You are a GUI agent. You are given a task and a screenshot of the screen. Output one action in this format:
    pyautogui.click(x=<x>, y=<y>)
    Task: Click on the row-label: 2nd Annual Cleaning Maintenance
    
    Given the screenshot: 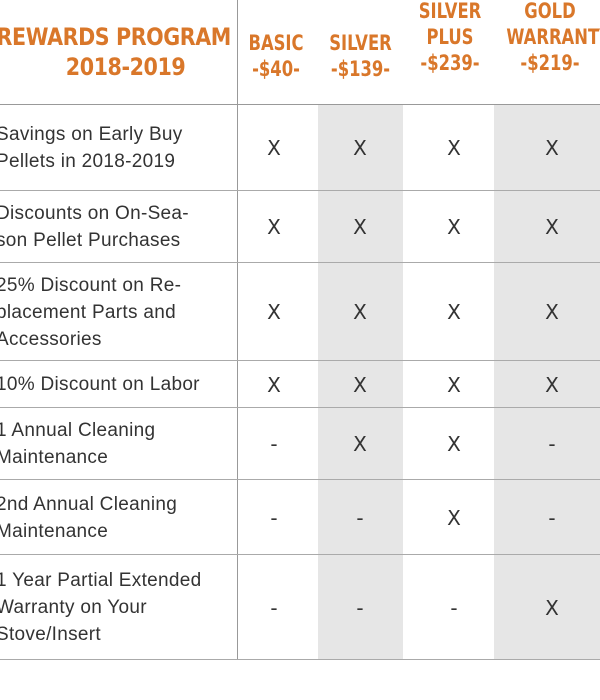 What is the action you would take?
    pyautogui.click(x=89, y=518)
    